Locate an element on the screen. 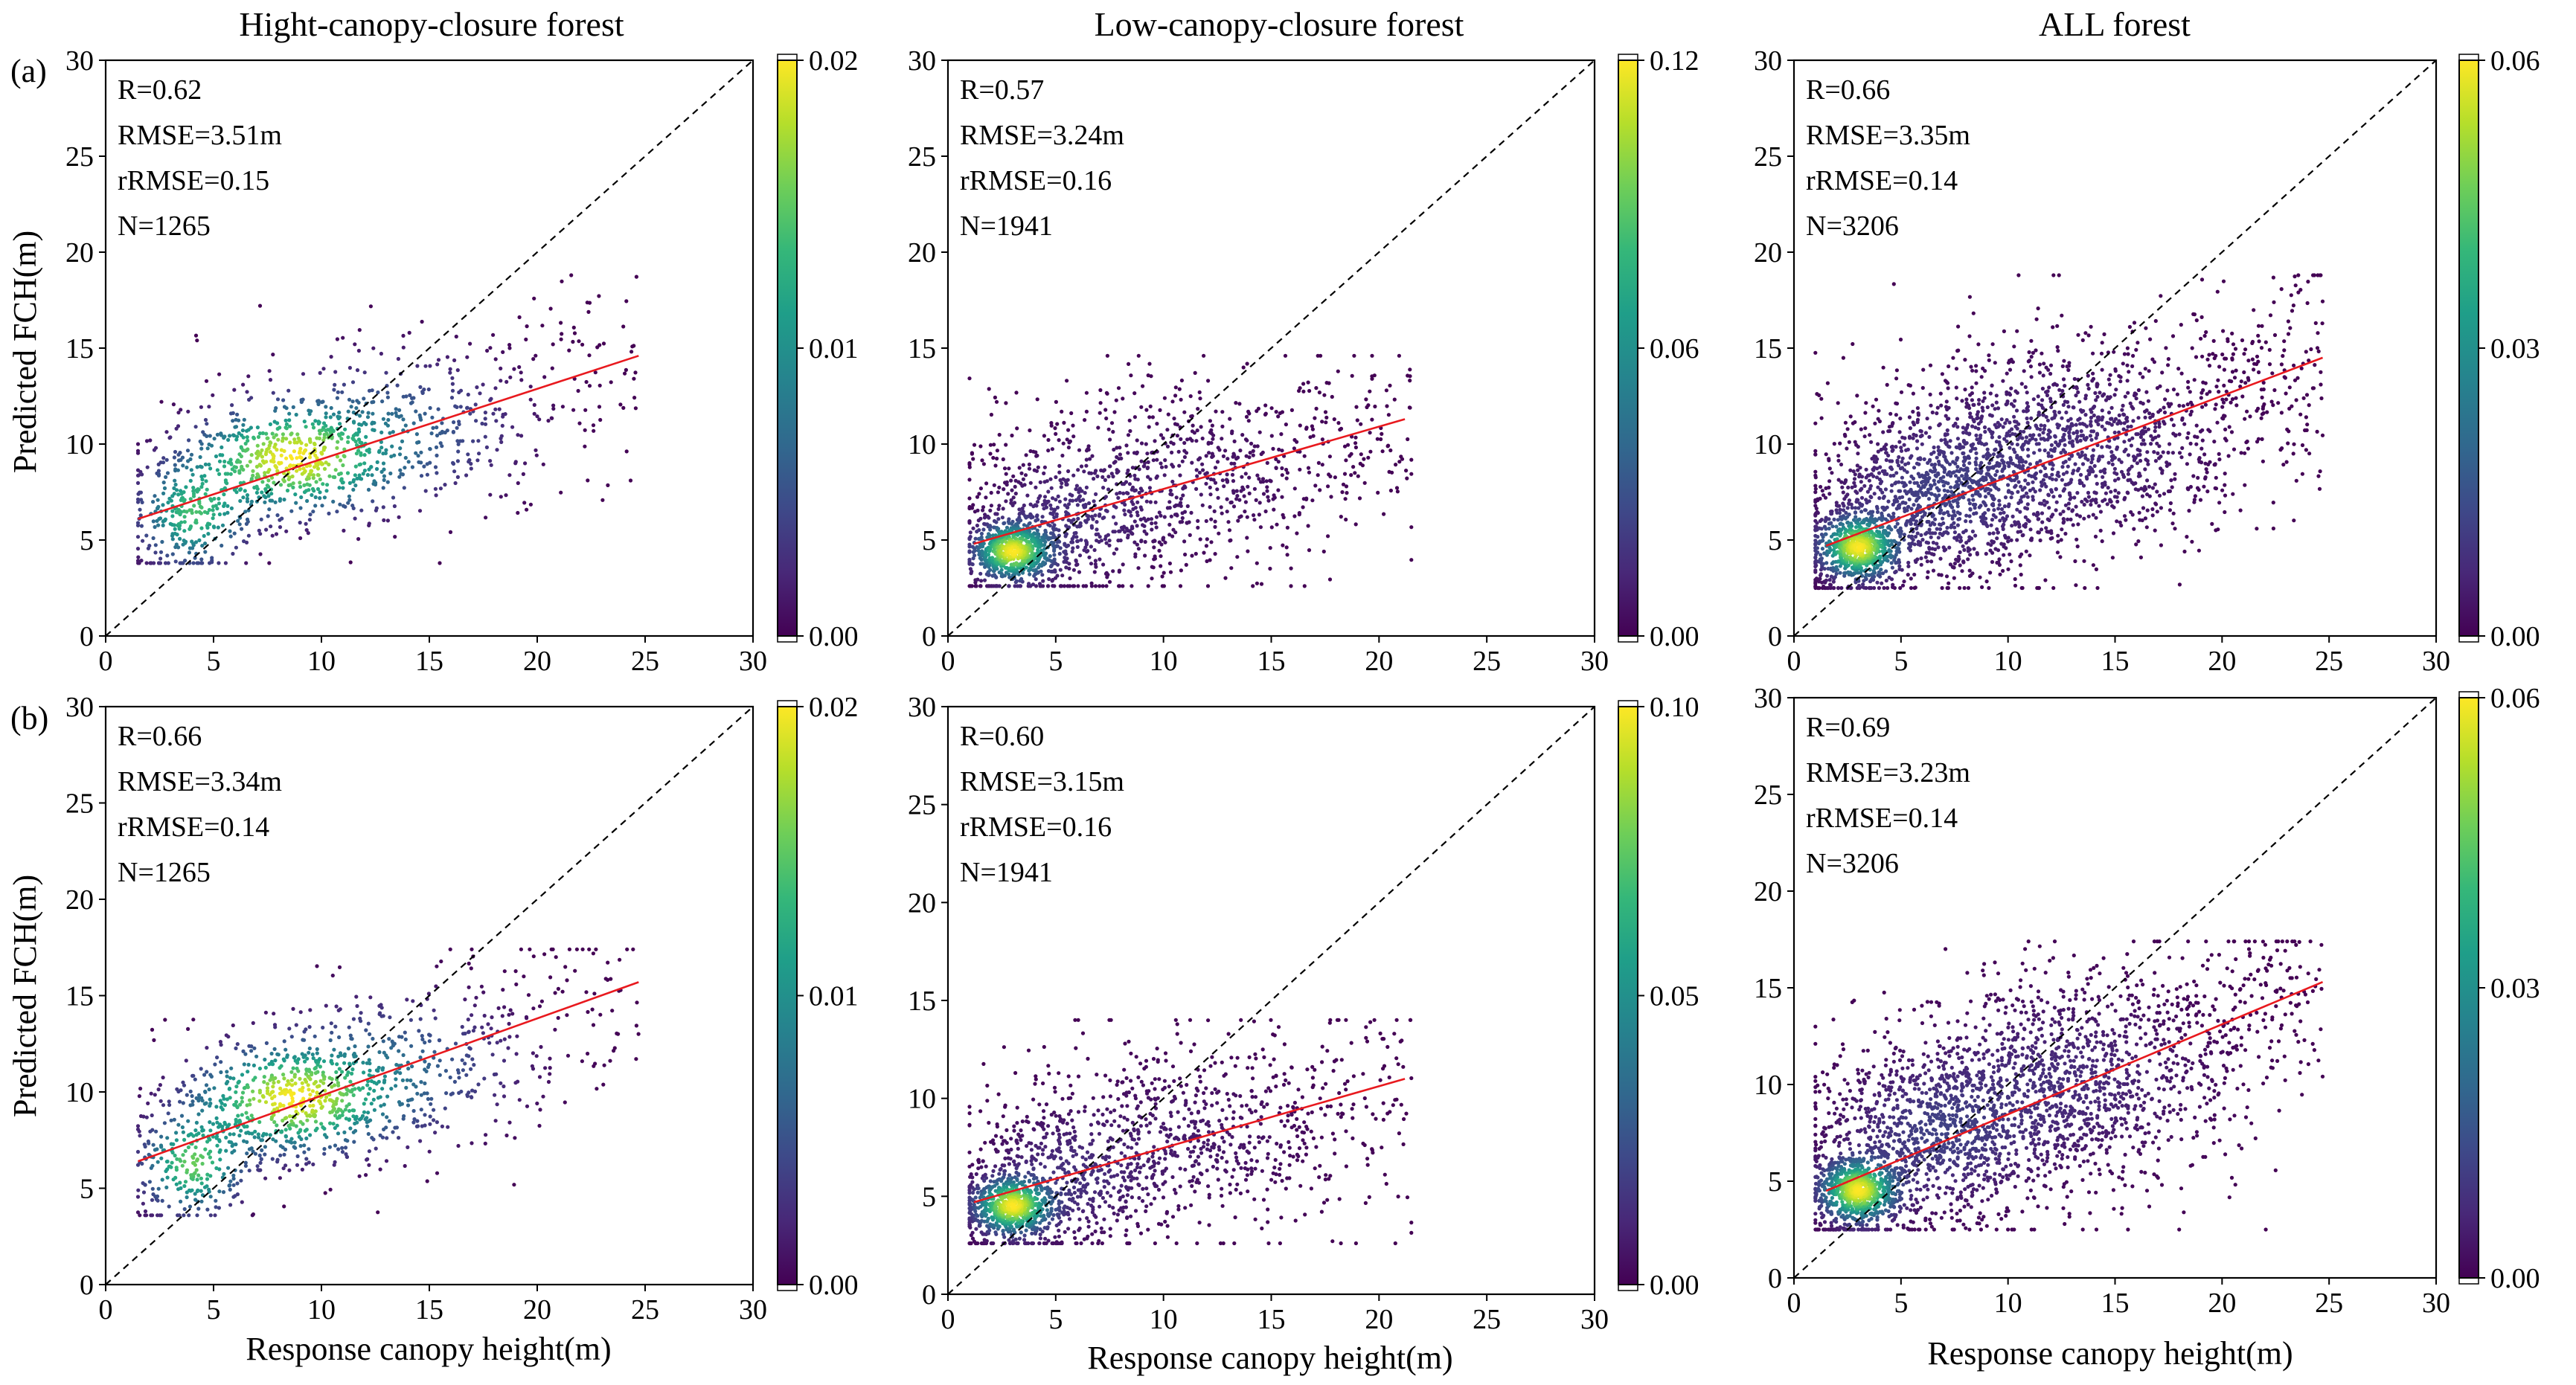 The width and height of the screenshot is (2576, 1385). colorbar-tick-label: 0.01 is located at coordinates (834, 348).